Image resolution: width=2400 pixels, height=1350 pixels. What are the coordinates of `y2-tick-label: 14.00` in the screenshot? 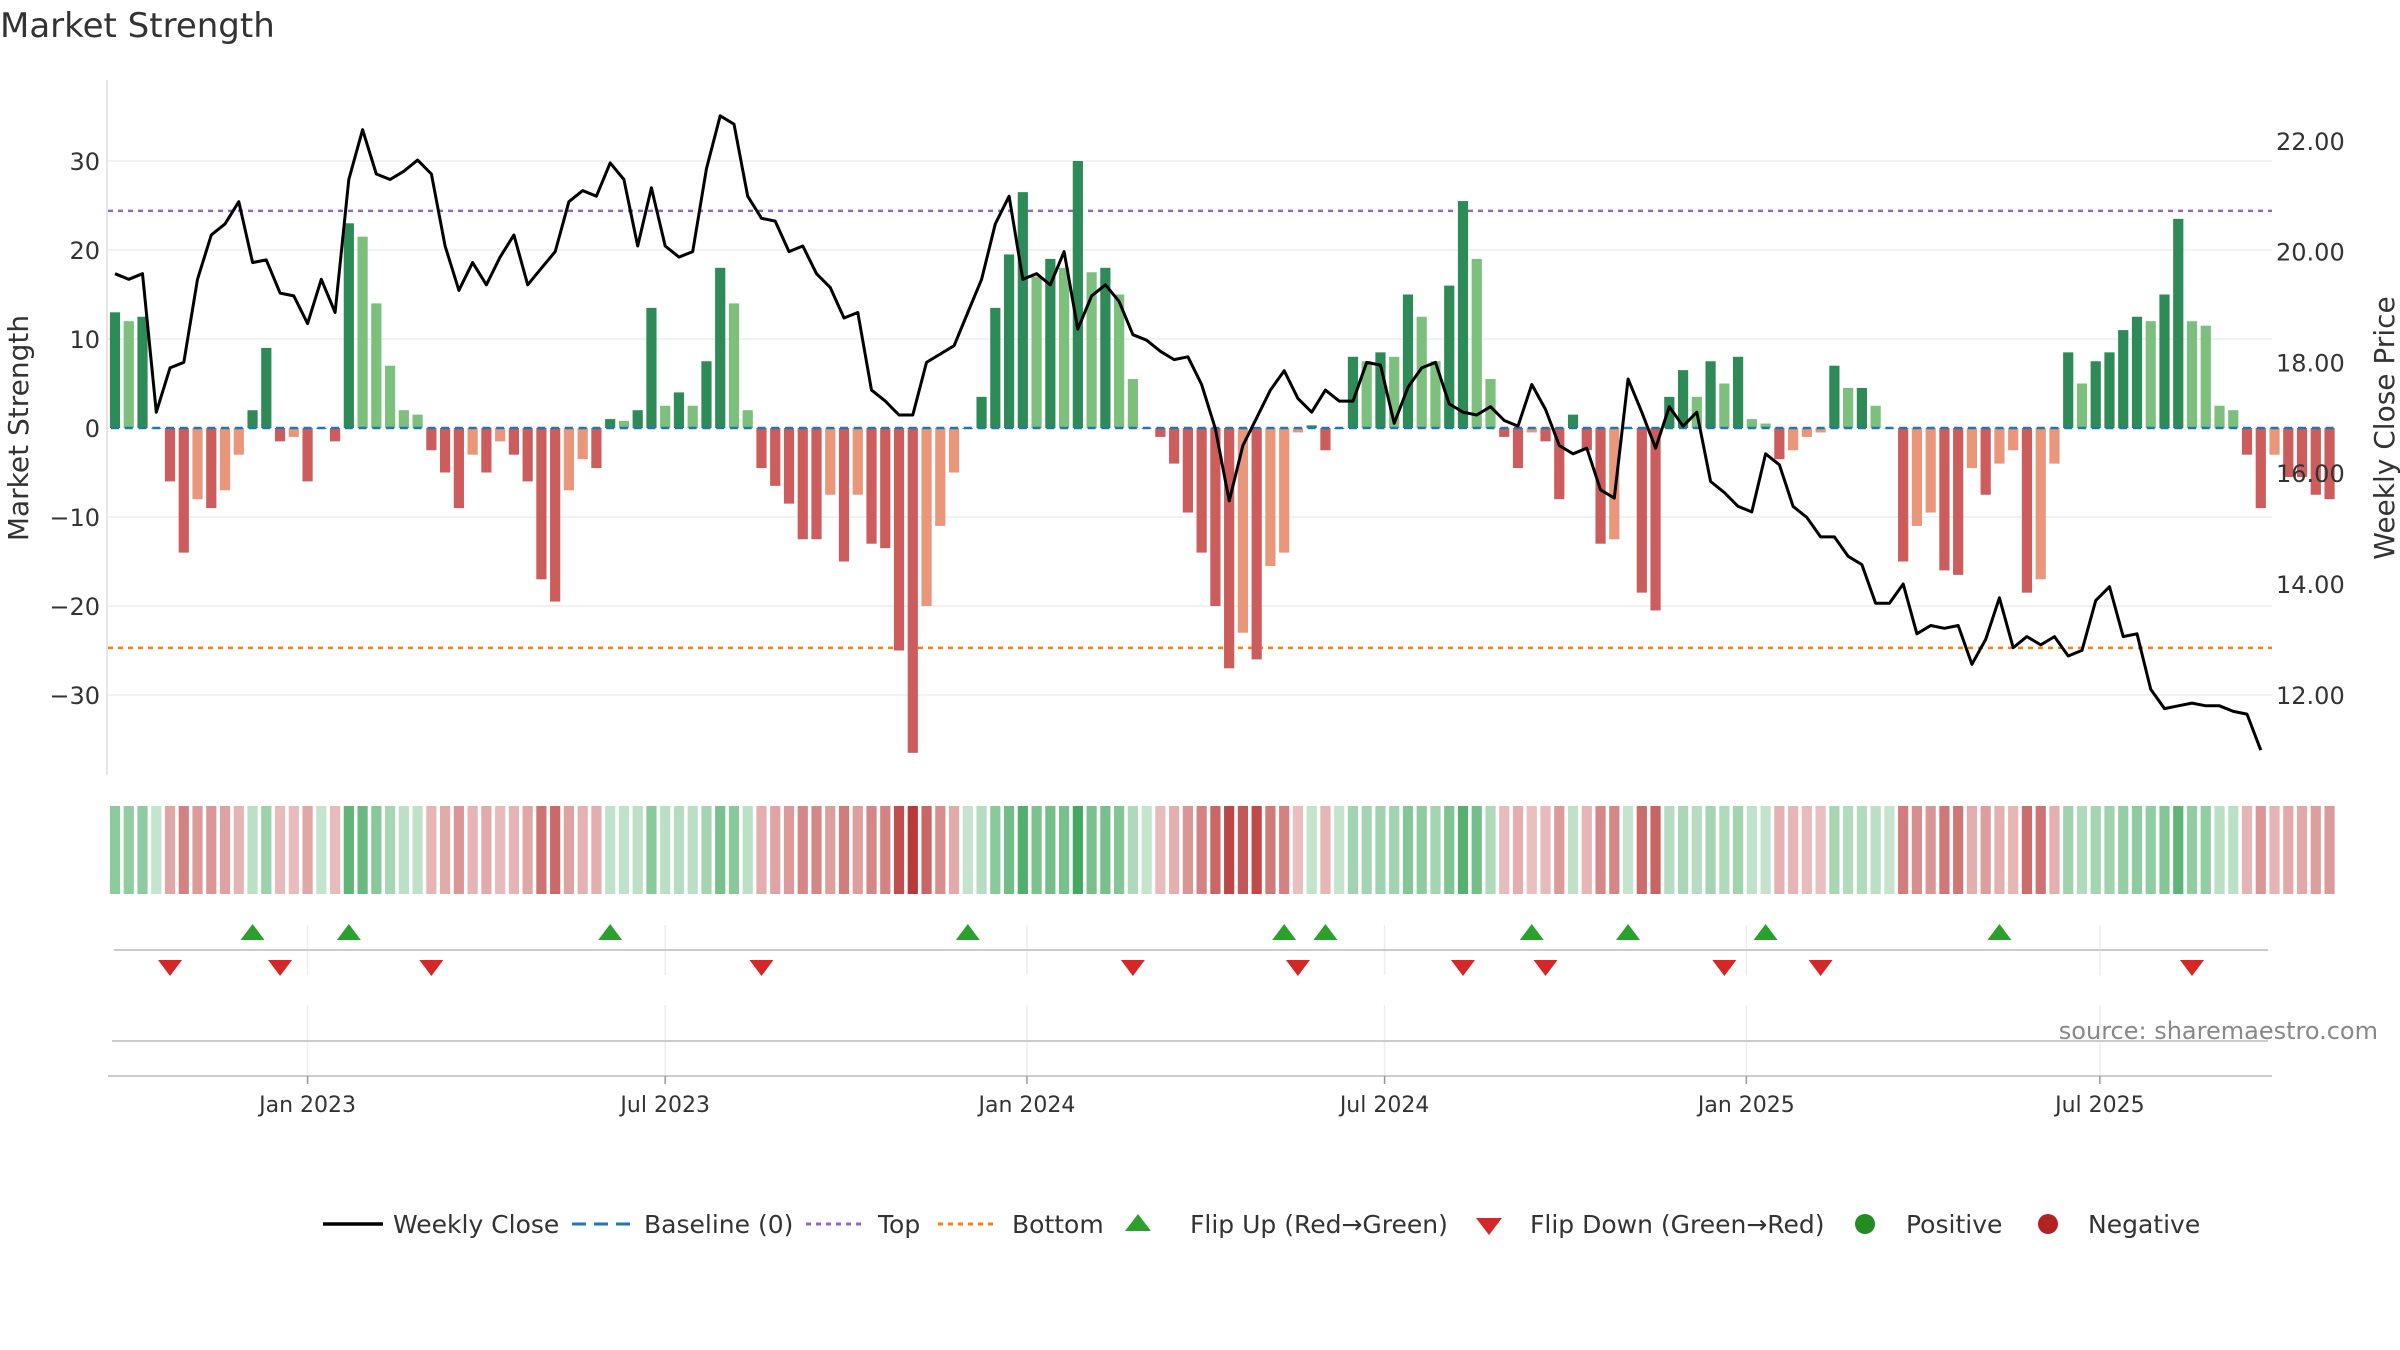 It's located at (2310, 585).